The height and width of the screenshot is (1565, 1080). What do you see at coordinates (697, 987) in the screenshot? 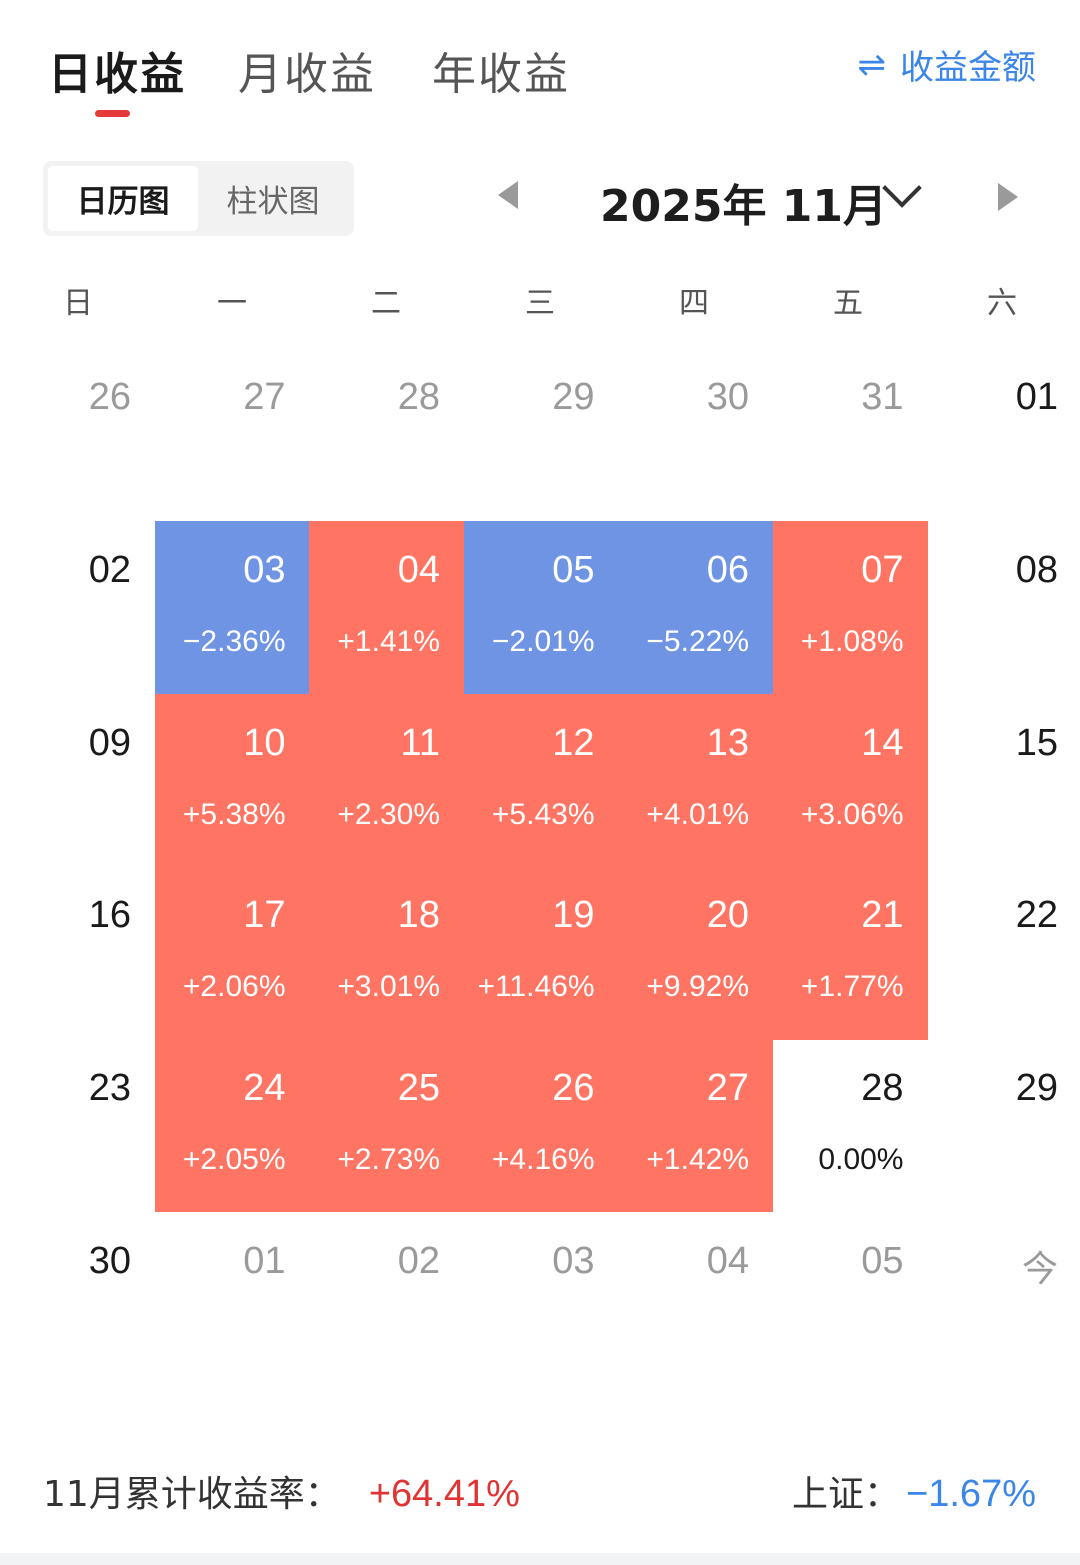
I see `daily-return: +9.92%` at bounding box center [697, 987].